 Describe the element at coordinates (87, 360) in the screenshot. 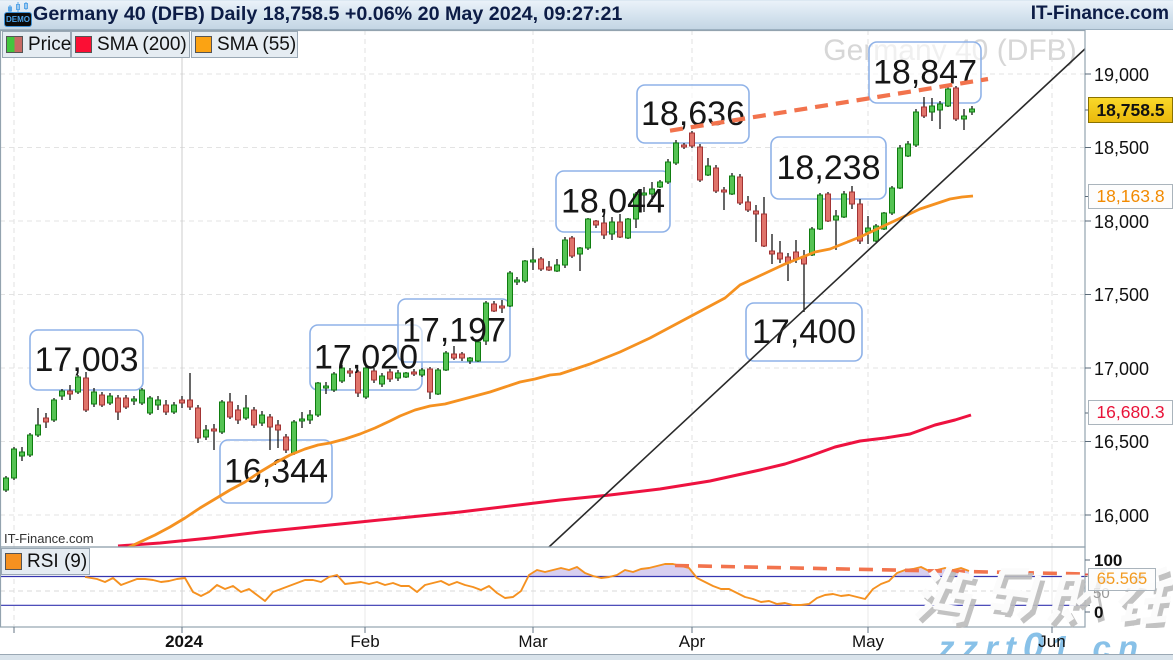

I see `svg-text: 17,003` at that location.